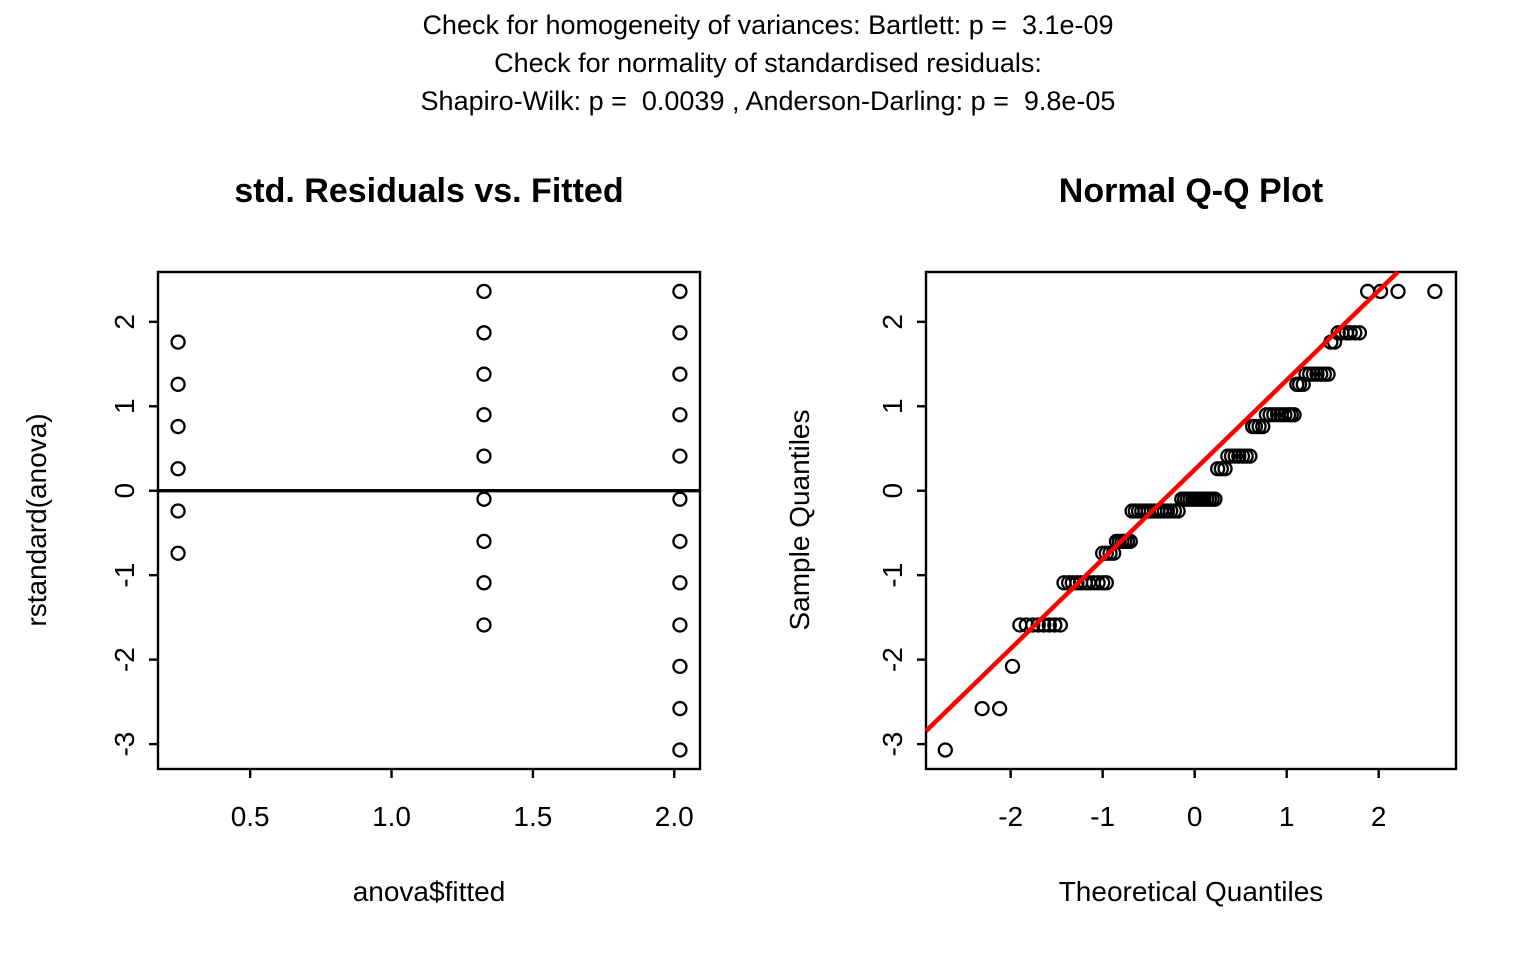 This screenshot has height=960, width=1536. What do you see at coordinates (391, 816) in the screenshot?
I see `x-axis-tick-label: 1.0` at bounding box center [391, 816].